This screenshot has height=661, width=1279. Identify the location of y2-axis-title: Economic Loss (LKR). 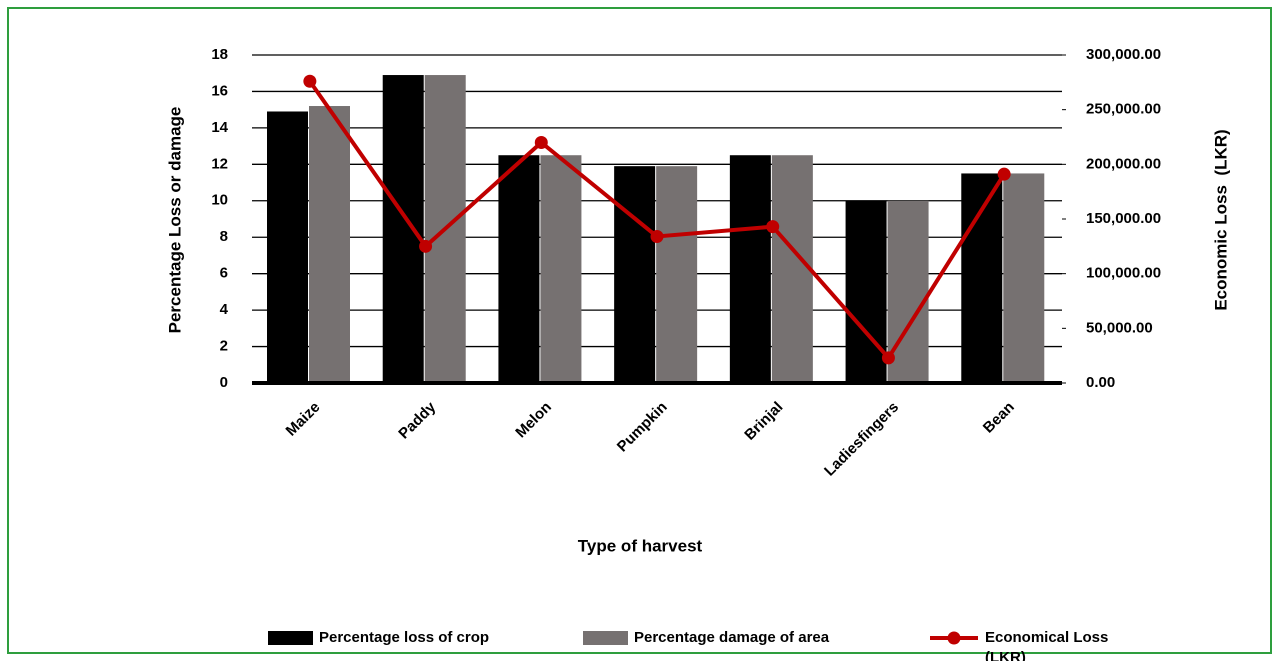
(1220, 219).